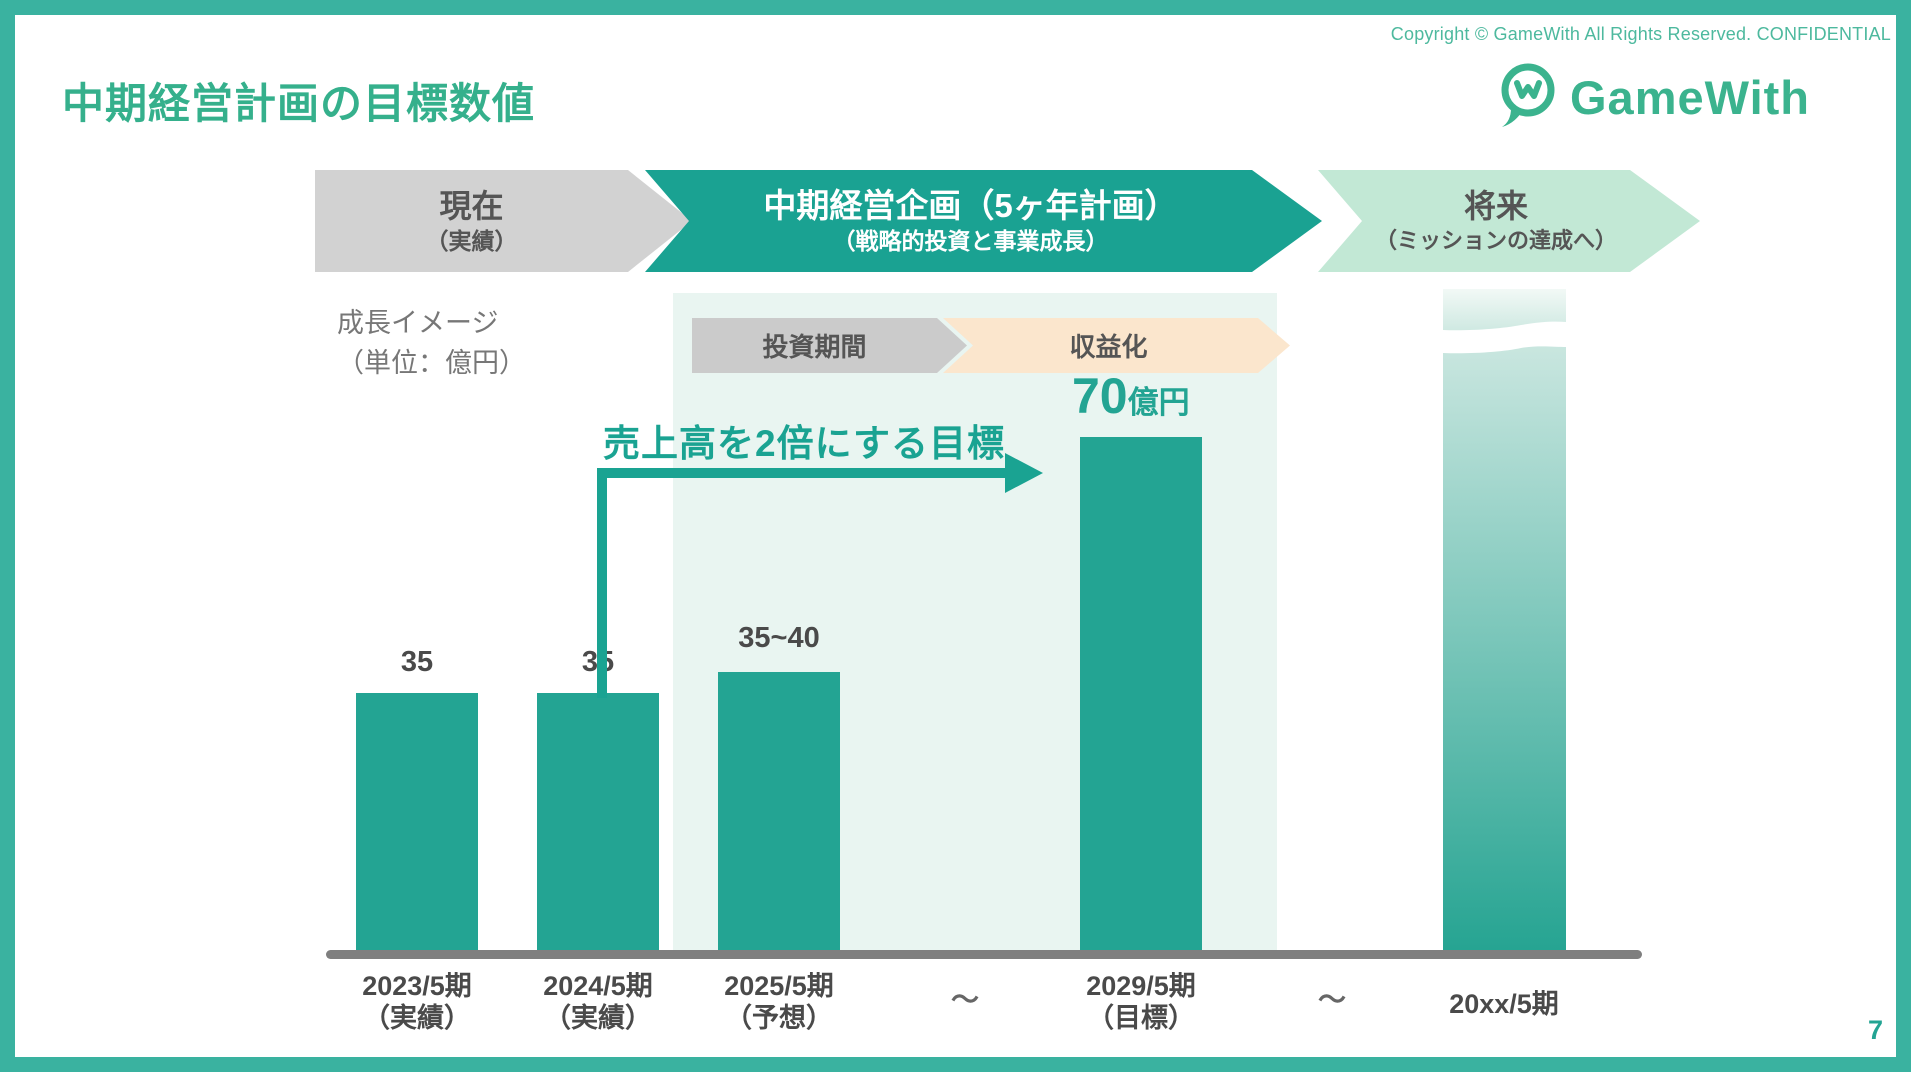 The image size is (1911, 1072). Describe the element at coordinates (602, 583) in the screenshot. I see `goal-arrow-vertical-line` at that location.